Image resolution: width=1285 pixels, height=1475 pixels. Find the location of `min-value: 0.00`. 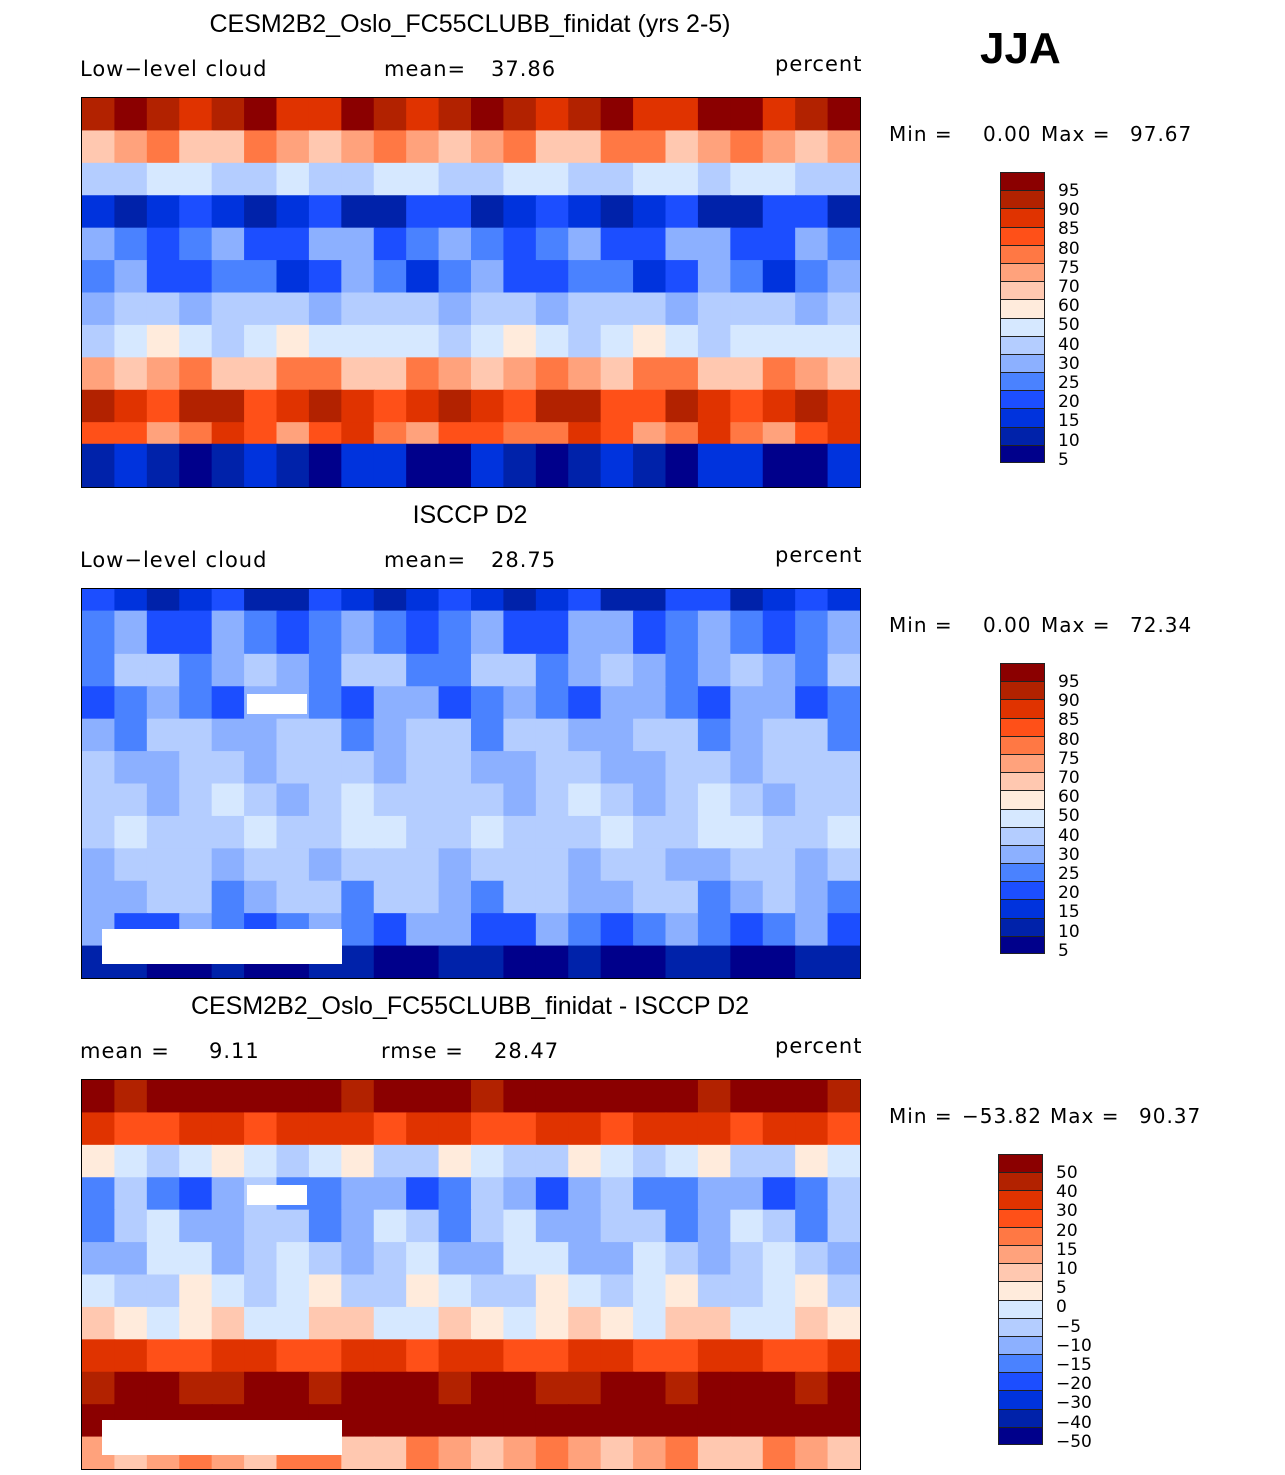

min-value: 0.00 is located at coordinates (1007, 625).